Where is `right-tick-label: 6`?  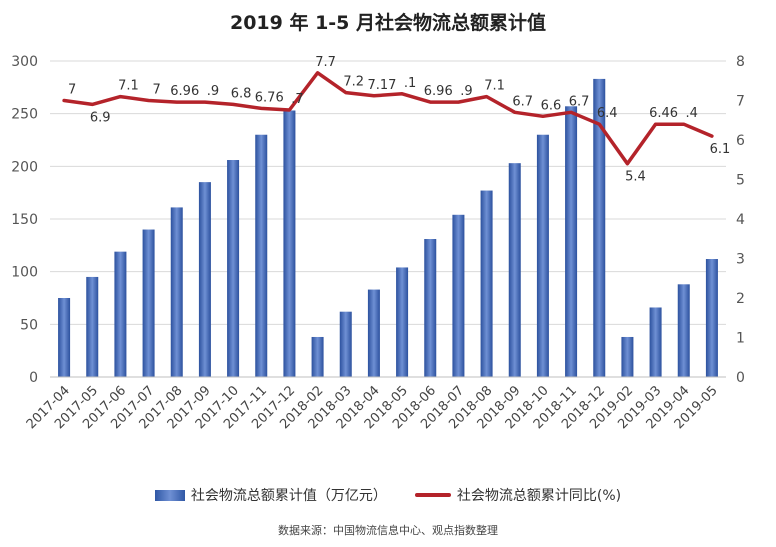 right-tick-label: 6 is located at coordinates (740, 141).